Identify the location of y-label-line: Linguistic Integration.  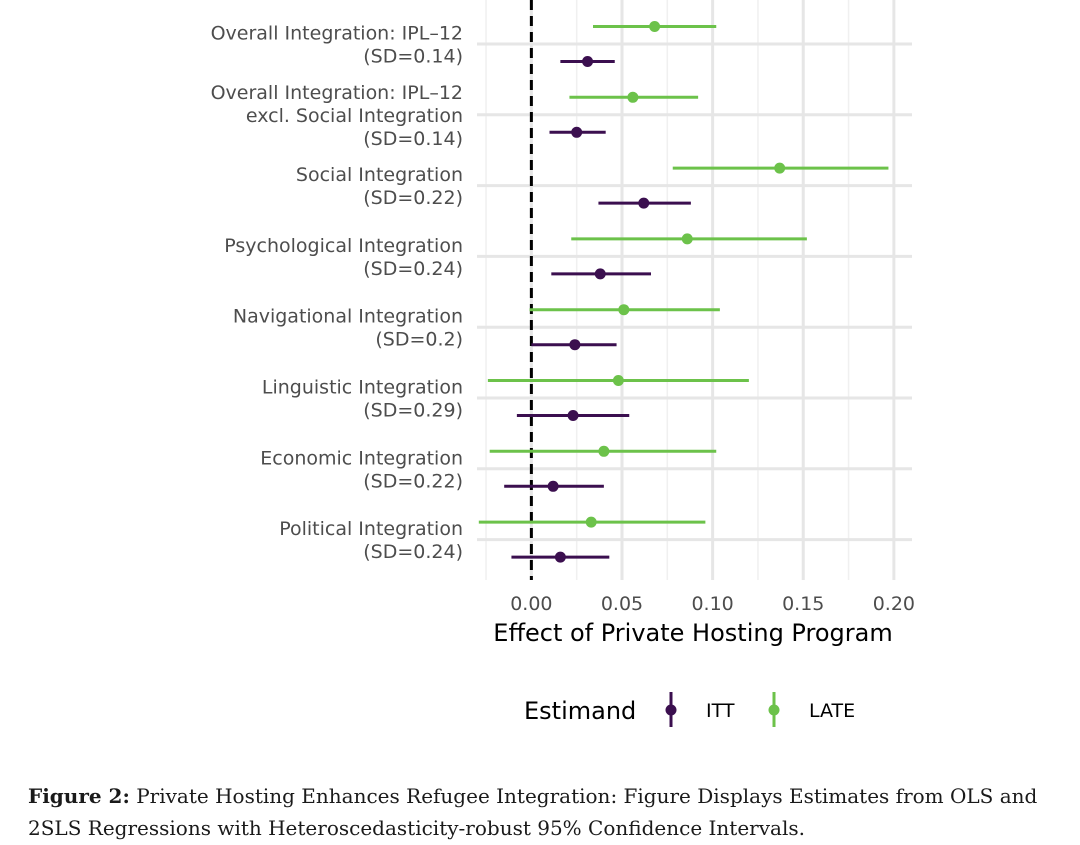
(362, 388).